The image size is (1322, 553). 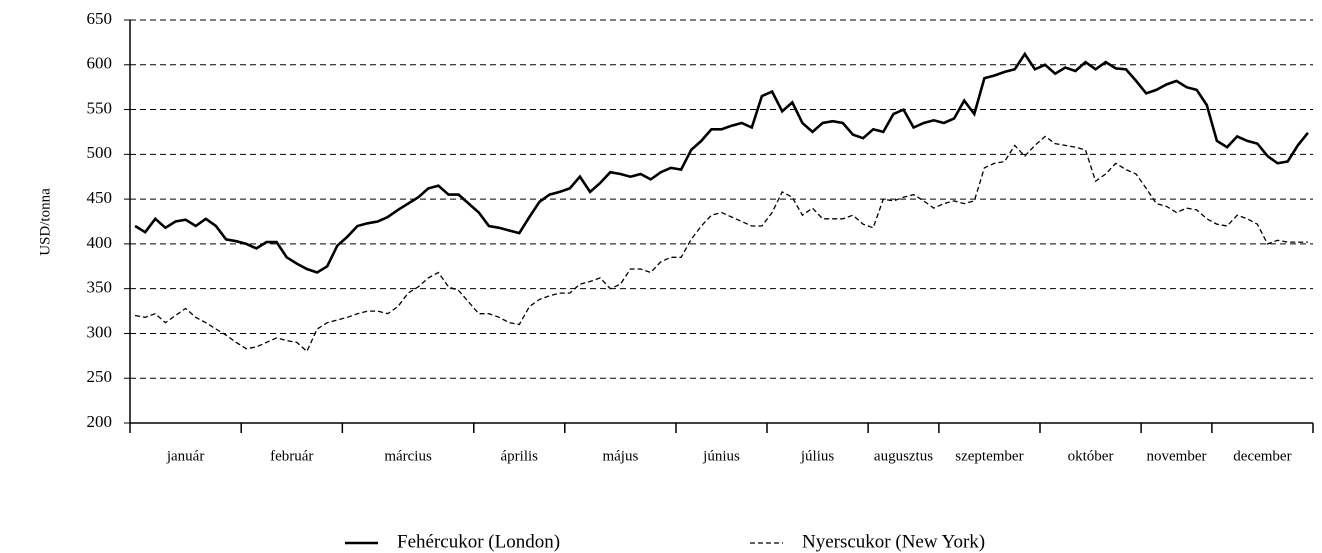 What do you see at coordinates (100, 242) in the screenshot?
I see `y-tick-label: 400` at bounding box center [100, 242].